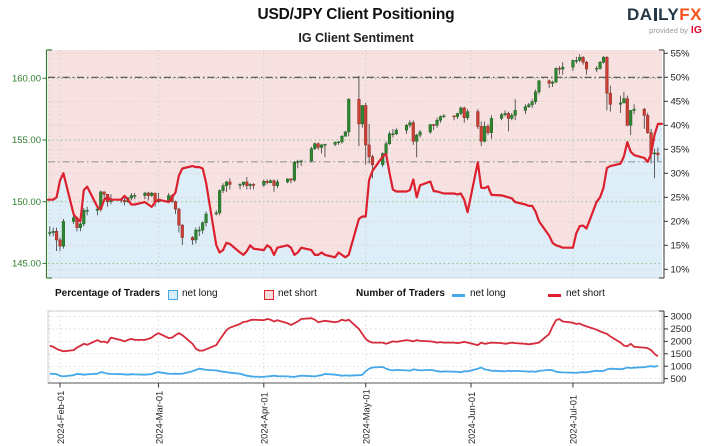 The width and height of the screenshot is (712, 446). Describe the element at coordinates (655, 14) in the screenshot. I see `logo-bar-icon` at that location.